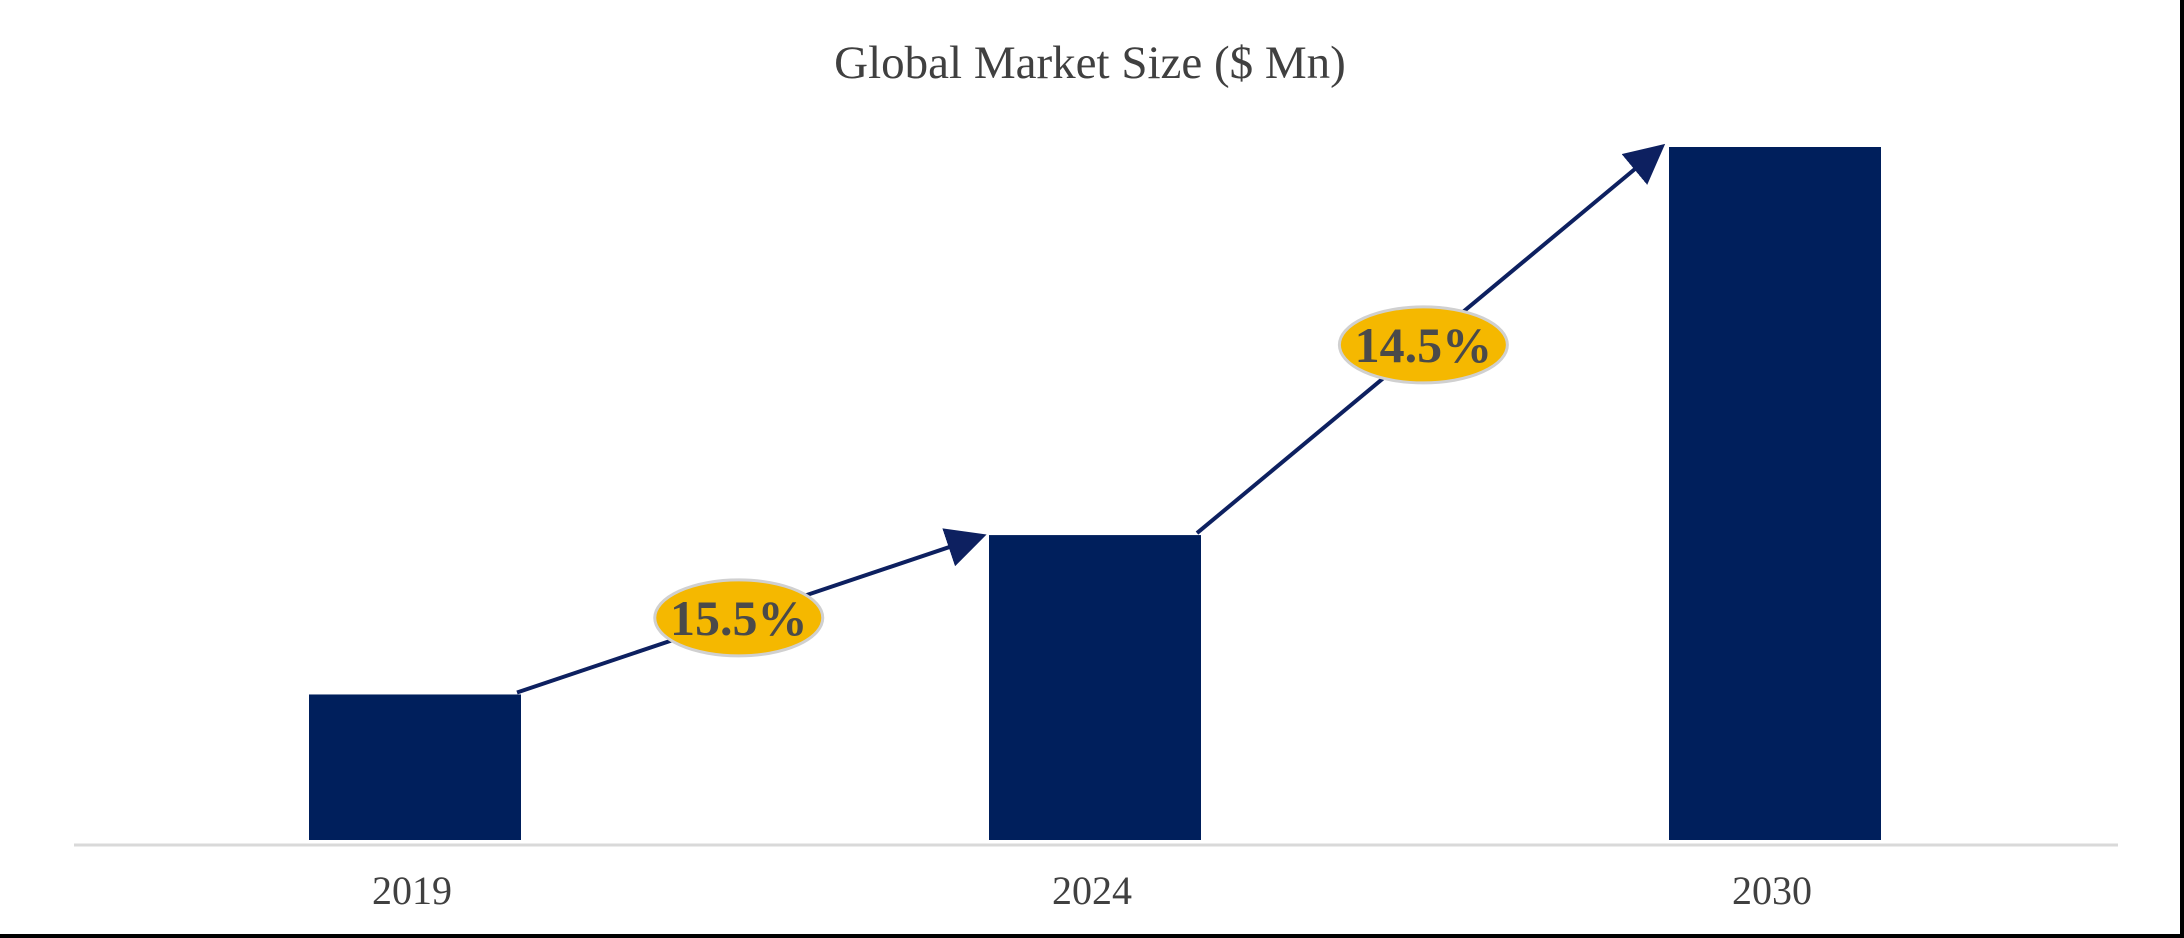  Describe the element at coordinates (1095, 687) in the screenshot. I see `bar-2024` at that location.